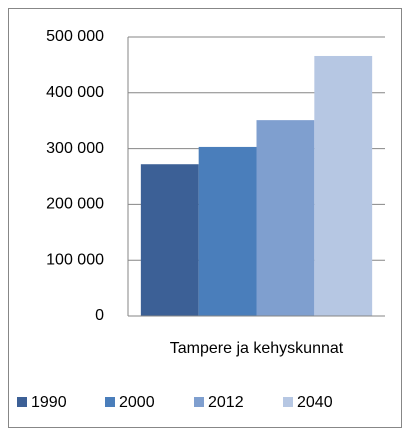 The height and width of the screenshot is (436, 410). What do you see at coordinates (75, 92) in the screenshot?
I see `y-tick-label: 400 000` at bounding box center [75, 92].